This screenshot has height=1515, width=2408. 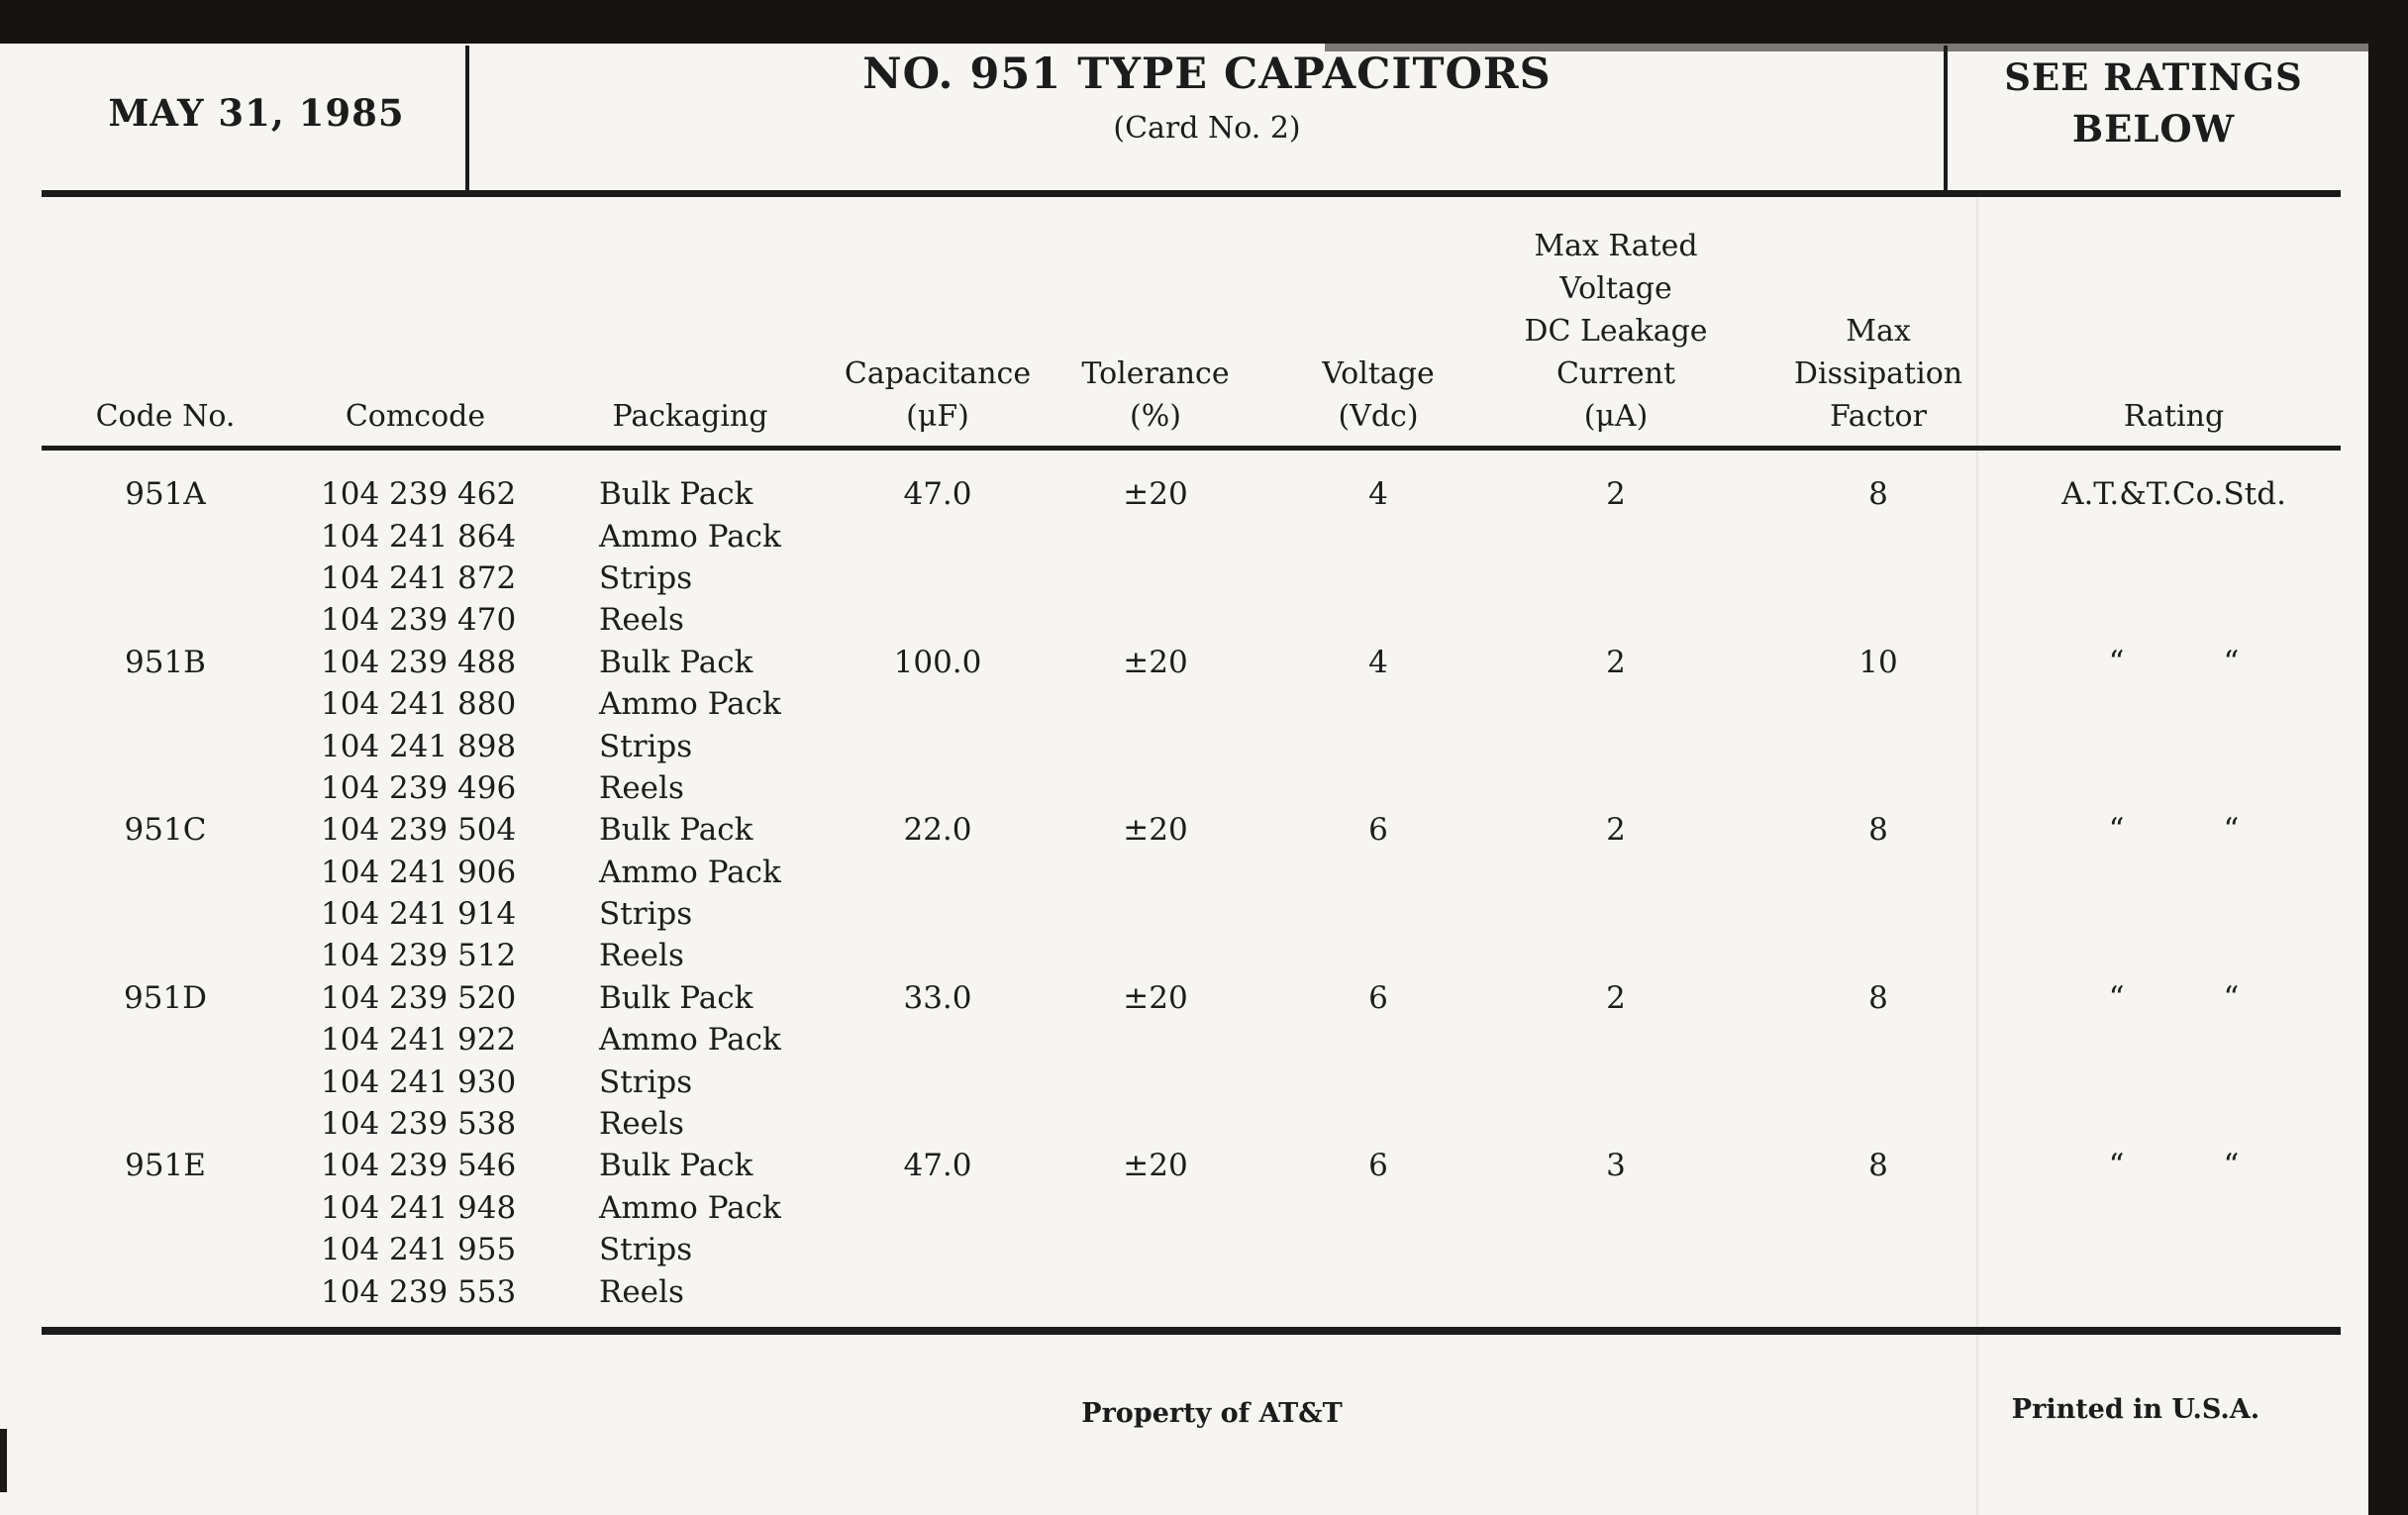 I want to click on table-row: 104 239 512 Reels, so click(x=1191, y=956).